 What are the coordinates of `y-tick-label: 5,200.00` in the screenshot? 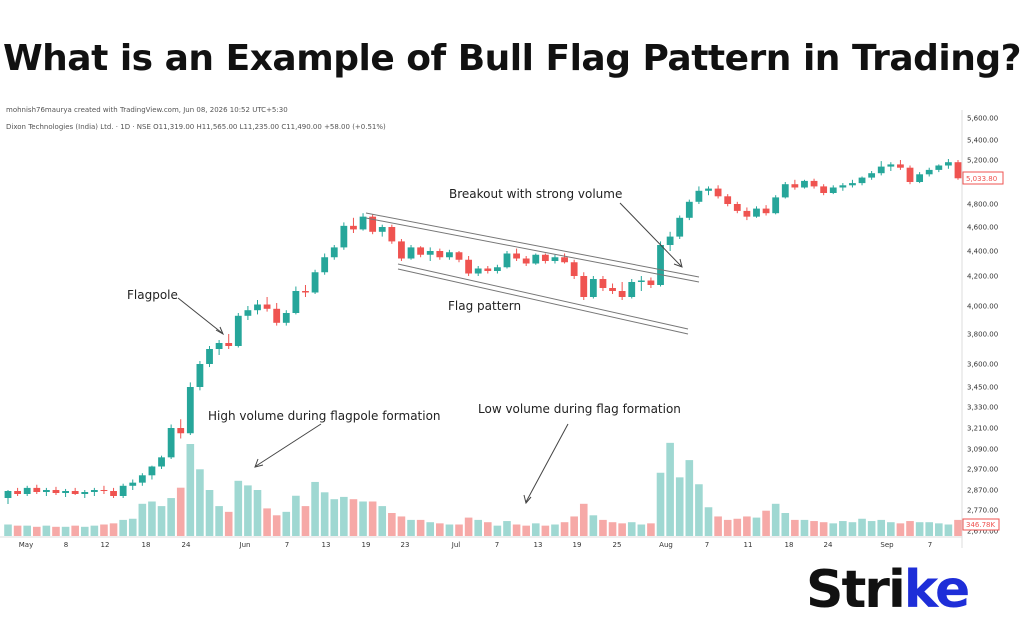 It's located at (982, 161).